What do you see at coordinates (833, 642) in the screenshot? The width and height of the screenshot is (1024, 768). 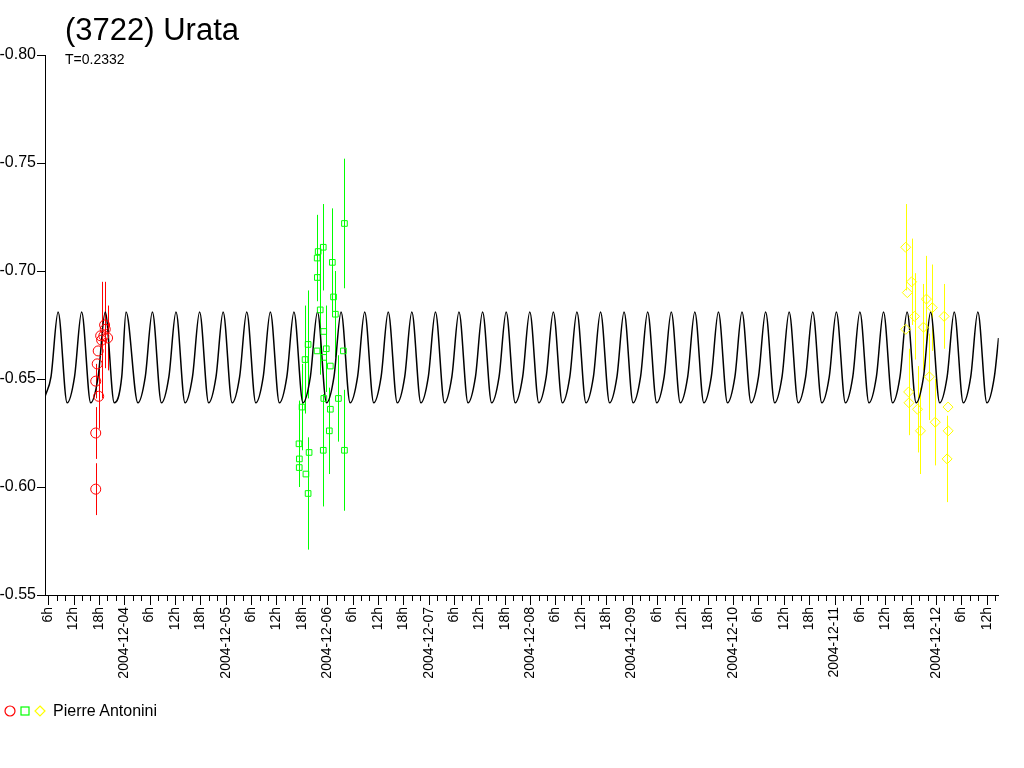 I see `x-tick-label: 2004-12-11` at bounding box center [833, 642].